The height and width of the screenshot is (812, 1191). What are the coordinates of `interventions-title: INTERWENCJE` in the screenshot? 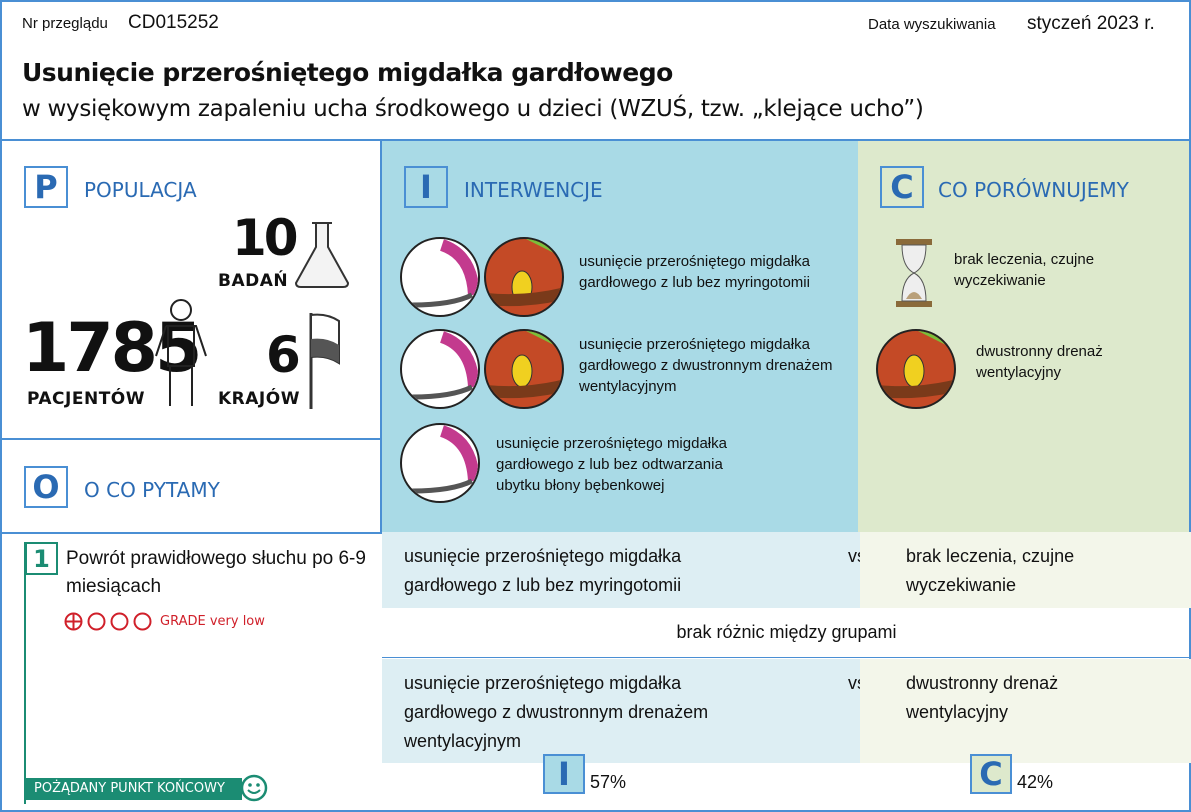 It's located at (533, 190).